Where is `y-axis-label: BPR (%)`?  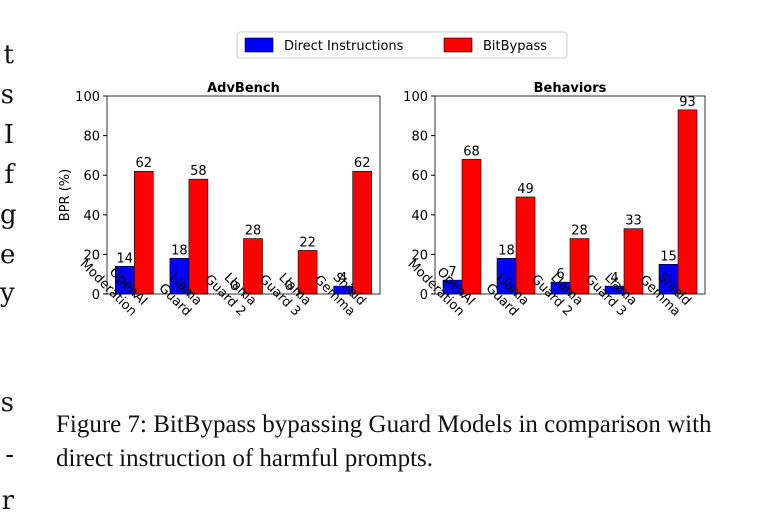
y-axis-label: BPR (%) is located at coordinates (65, 195).